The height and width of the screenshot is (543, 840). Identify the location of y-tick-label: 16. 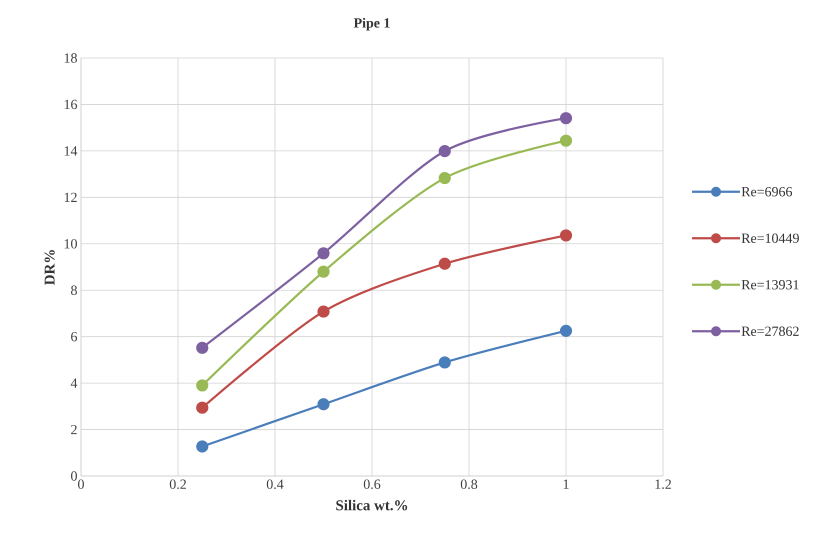
(71, 105).